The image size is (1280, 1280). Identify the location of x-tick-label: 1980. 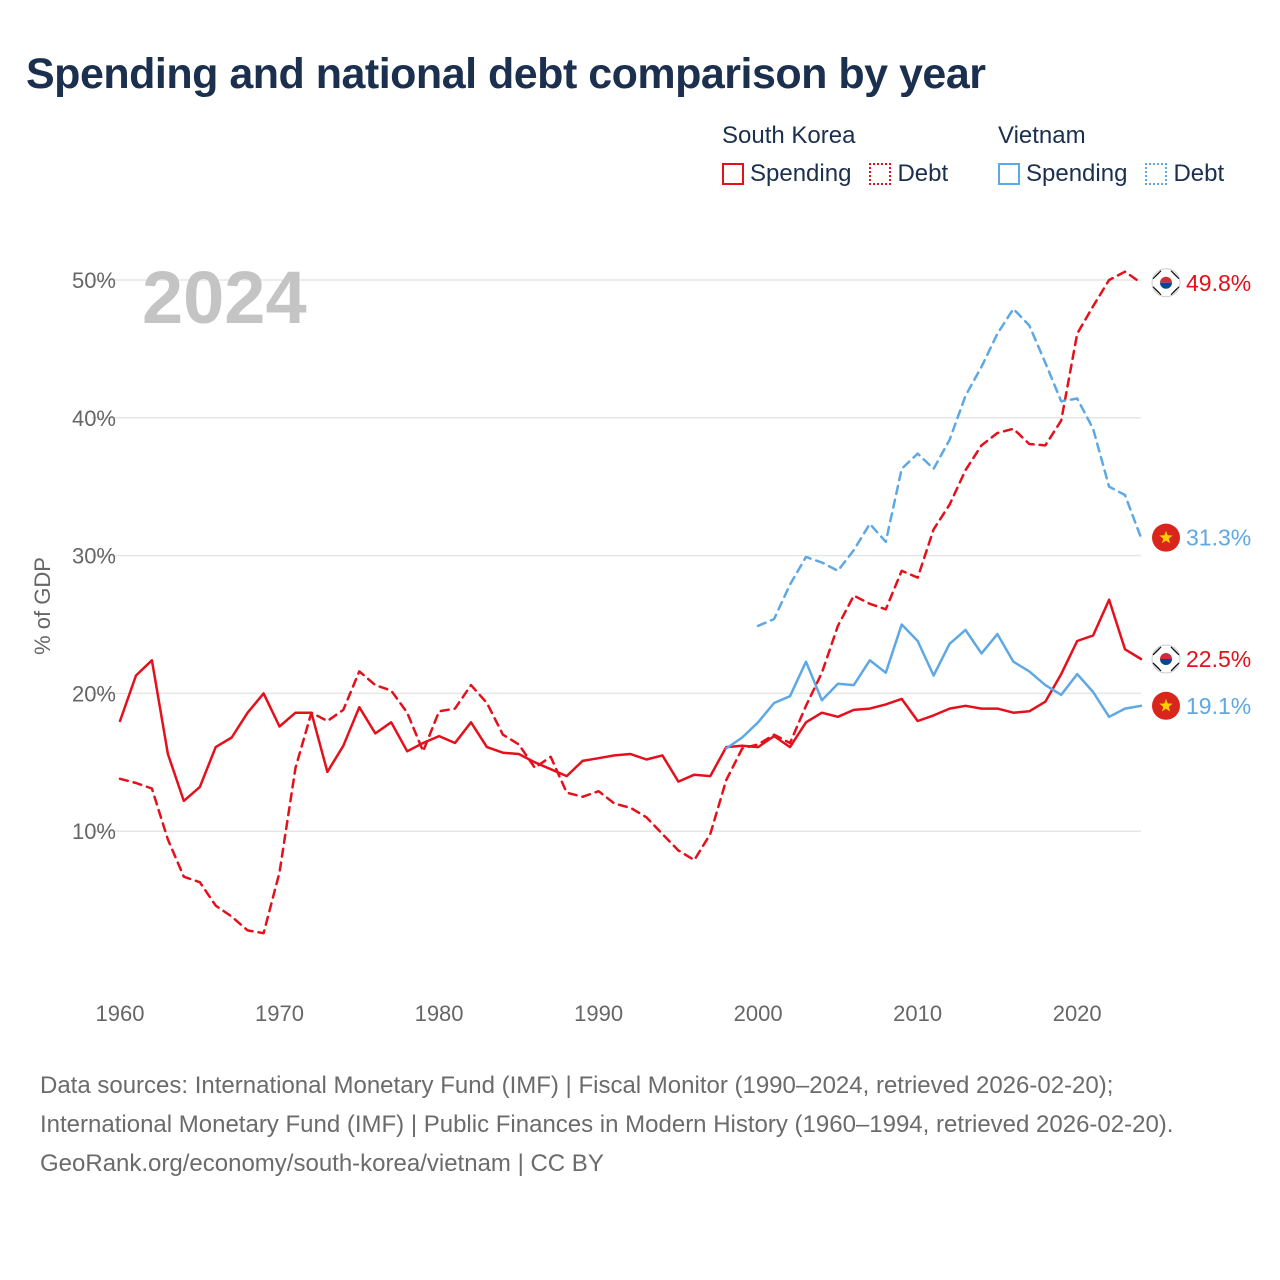
(439, 1013).